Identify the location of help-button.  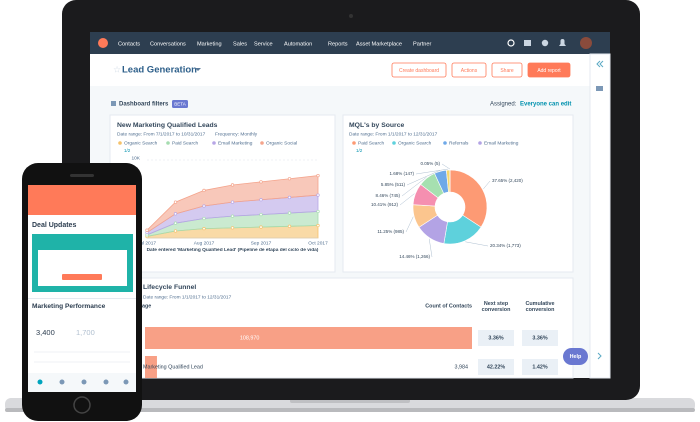
(575, 356).